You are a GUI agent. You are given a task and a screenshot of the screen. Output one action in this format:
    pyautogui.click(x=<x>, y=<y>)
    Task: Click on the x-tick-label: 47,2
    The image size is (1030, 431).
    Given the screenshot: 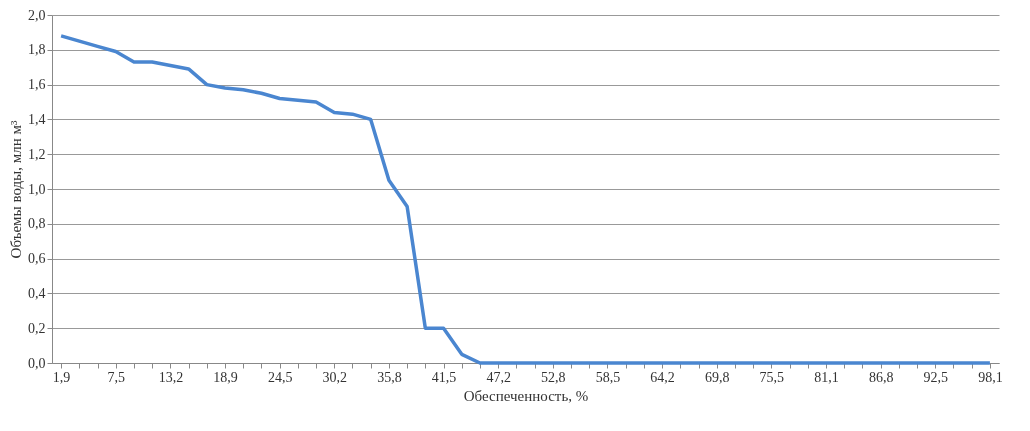 What is the action you would take?
    pyautogui.click(x=498, y=377)
    